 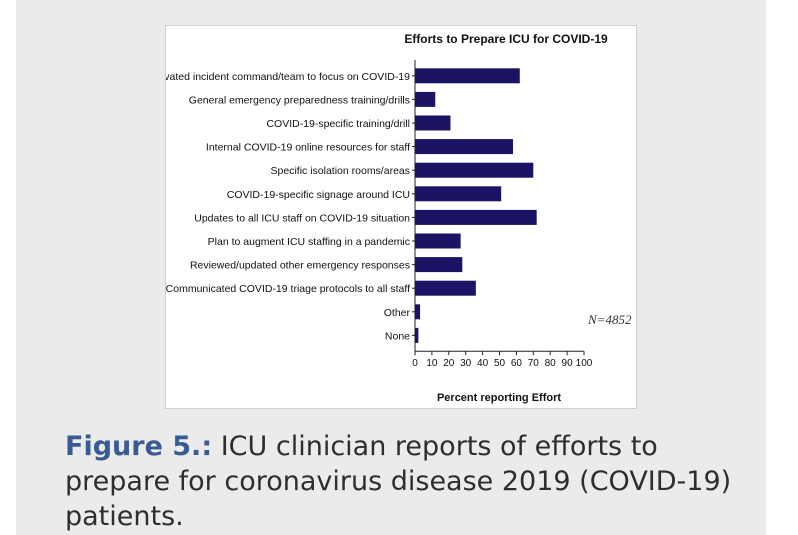 What do you see at coordinates (517, 363) in the screenshot?
I see `x-tick-label: 60` at bounding box center [517, 363].